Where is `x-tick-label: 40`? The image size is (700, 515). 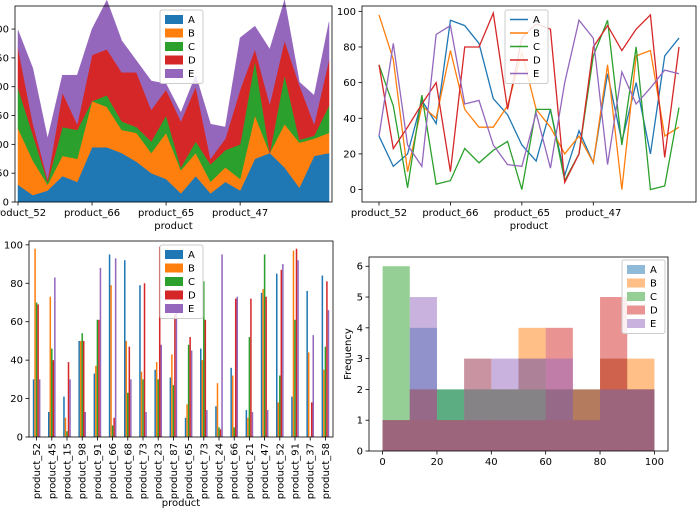 x-tick-label: 40 is located at coordinates (491, 462).